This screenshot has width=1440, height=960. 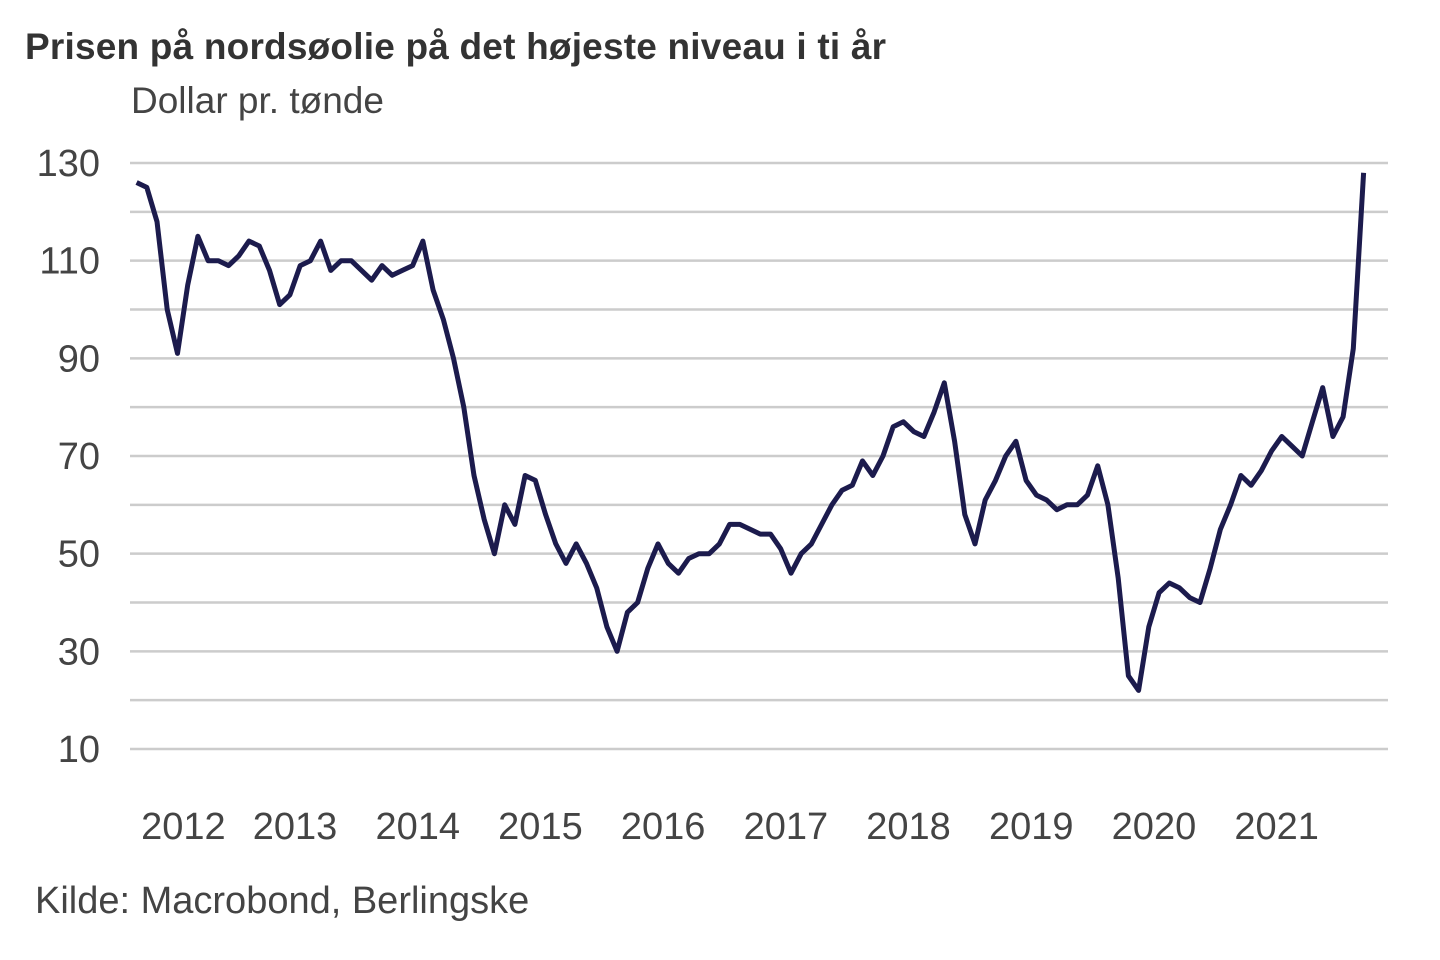 What do you see at coordinates (1276, 827) in the screenshot?
I see `x-tick-label: 2021` at bounding box center [1276, 827].